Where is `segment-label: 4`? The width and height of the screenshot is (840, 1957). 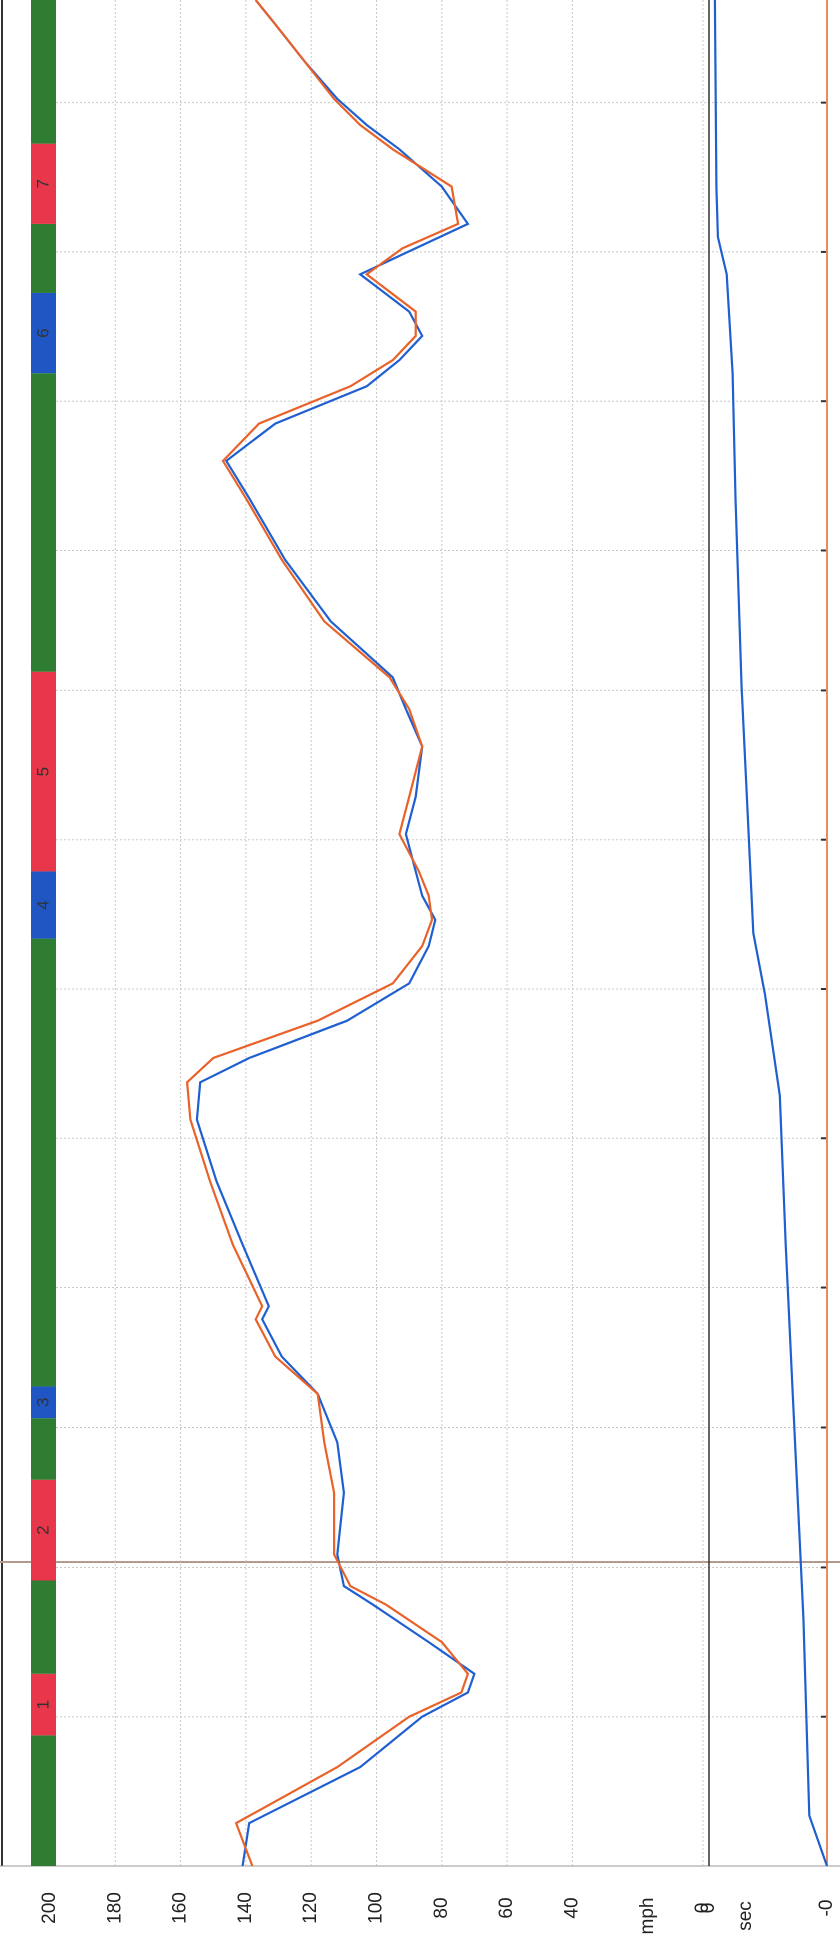 segment-label: 4 is located at coordinates (42, 904).